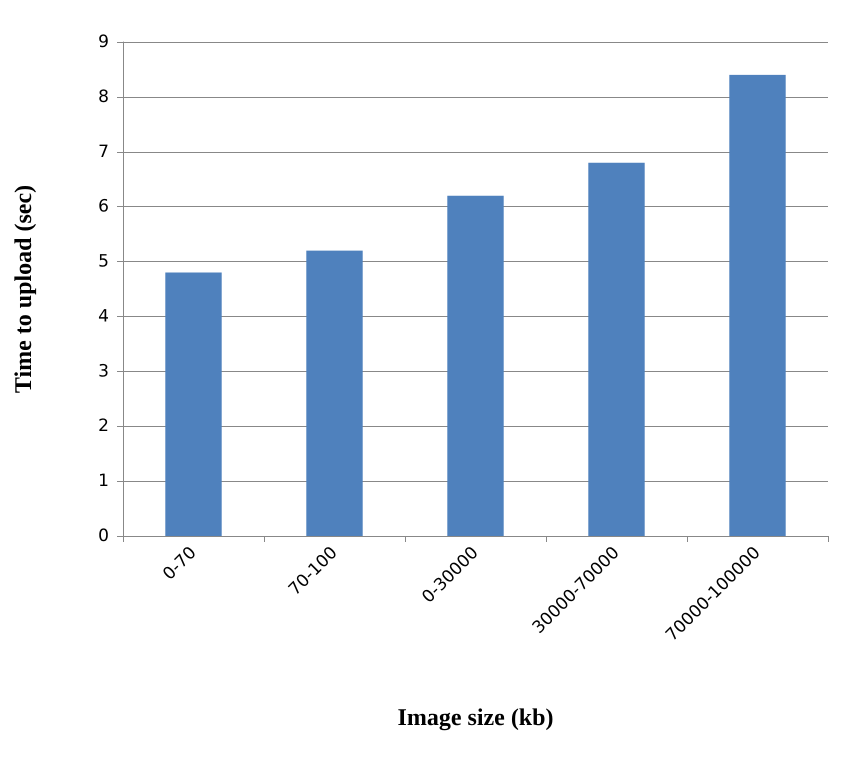 The height and width of the screenshot is (758, 844). I want to click on y-tick-label: 4, so click(103, 316).